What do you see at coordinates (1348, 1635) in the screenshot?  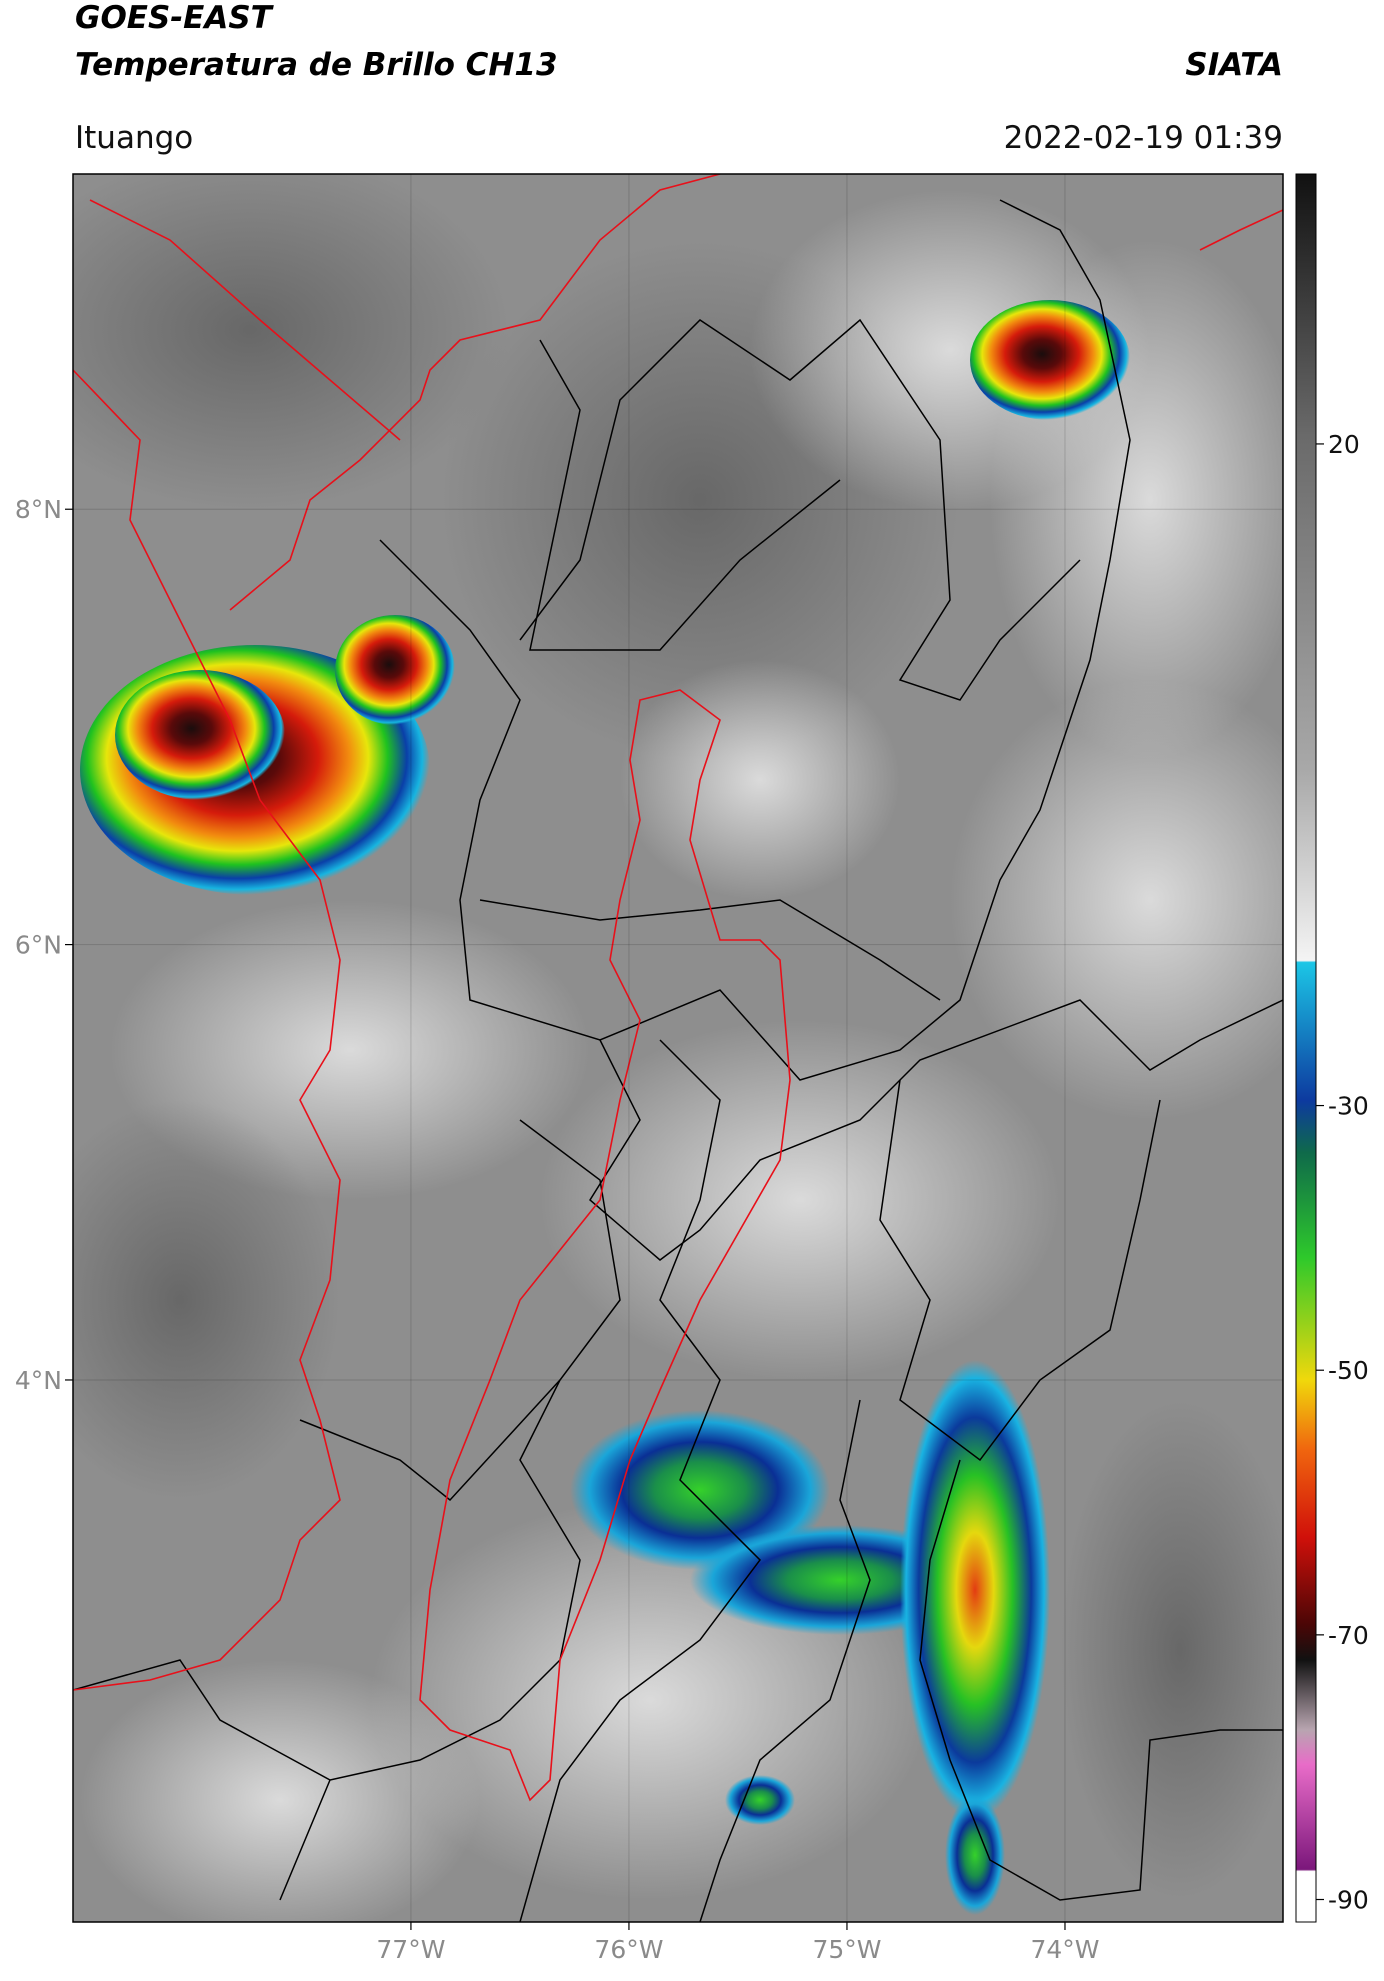 I see `colorbar-tick-label: -70` at bounding box center [1348, 1635].